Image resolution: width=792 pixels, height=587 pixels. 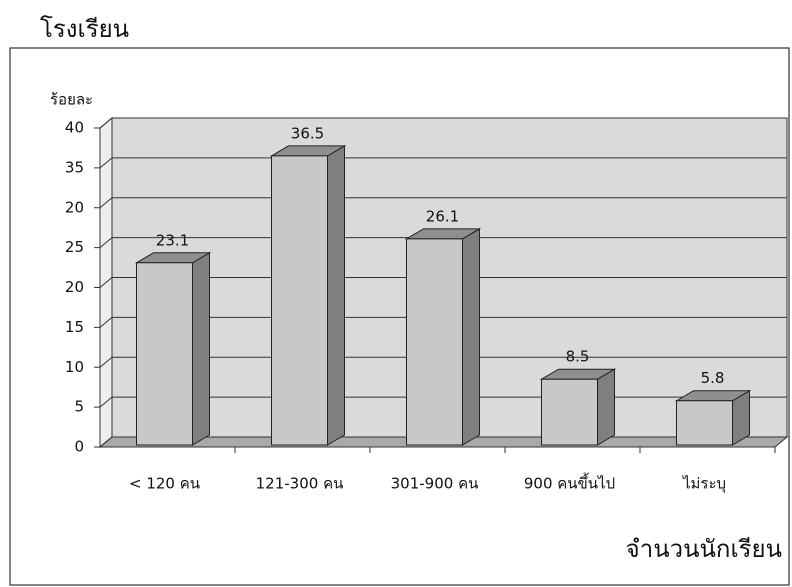 I want to click on y-axis-label: ร้อยละ, so click(x=71, y=100).